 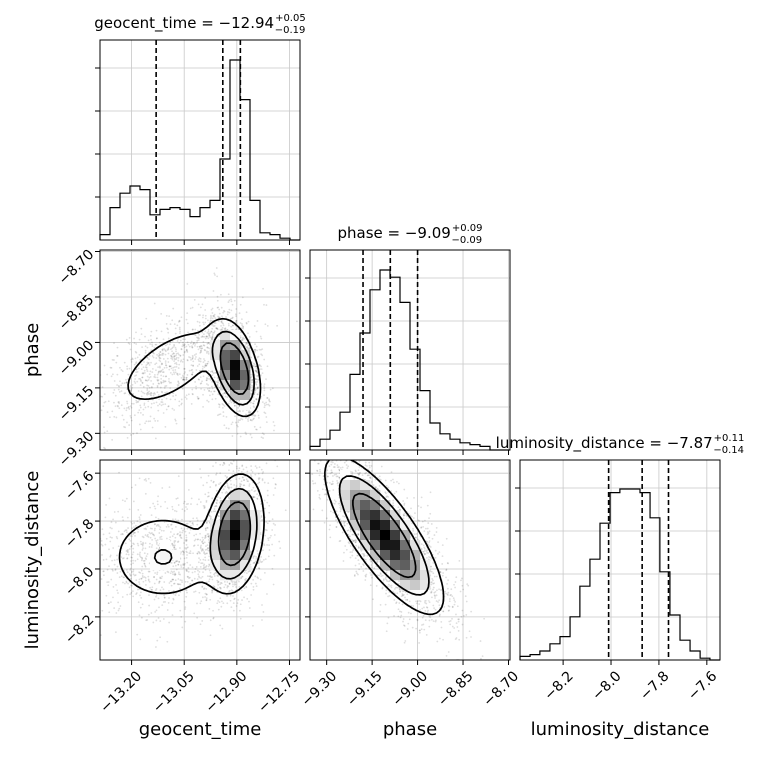 I want to click on x-tick-label: −8.2, so click(x=558, y=685).